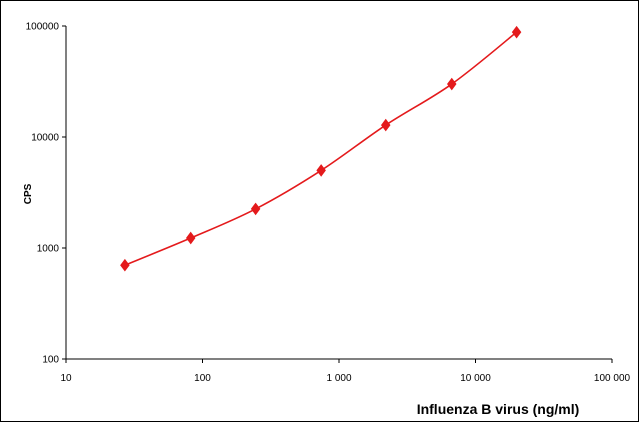  Describe the element at coordinates (46, 194) in the screenshot. I see `y-ticks: 100 1000 10000 100000` at that location.